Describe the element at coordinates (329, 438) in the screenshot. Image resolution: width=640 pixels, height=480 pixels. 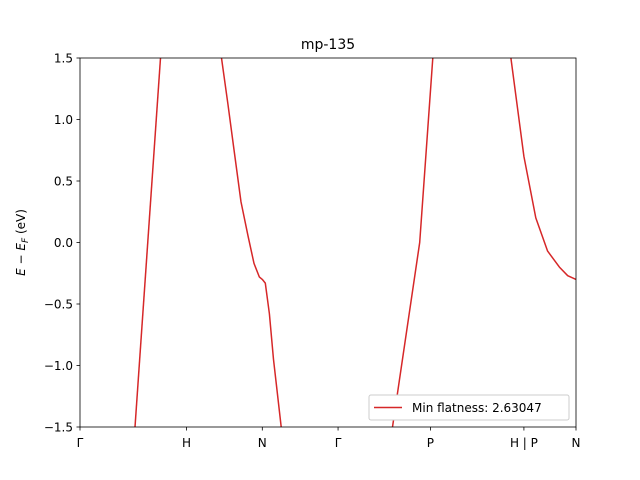
I see `x-axis: Γ H N Γ P H | P N` at that location.